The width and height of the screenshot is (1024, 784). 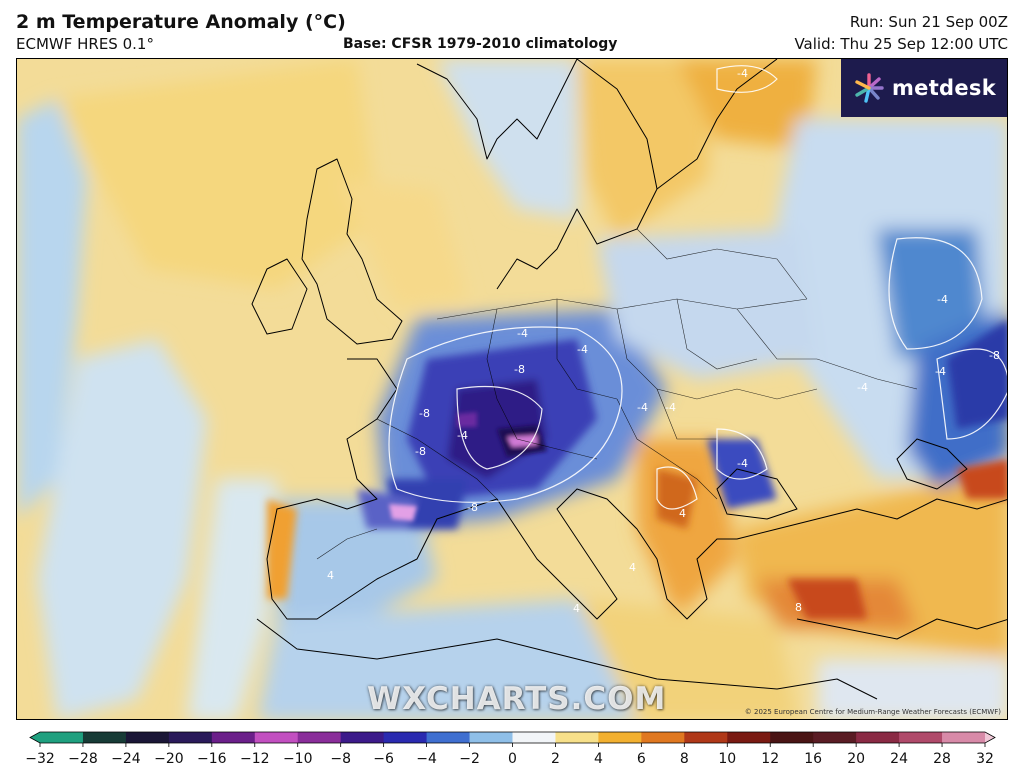 What do you see at coordinates (798, 607) in the screenshot?
I see `contour-label: 8` at bounding box center [798, 607].